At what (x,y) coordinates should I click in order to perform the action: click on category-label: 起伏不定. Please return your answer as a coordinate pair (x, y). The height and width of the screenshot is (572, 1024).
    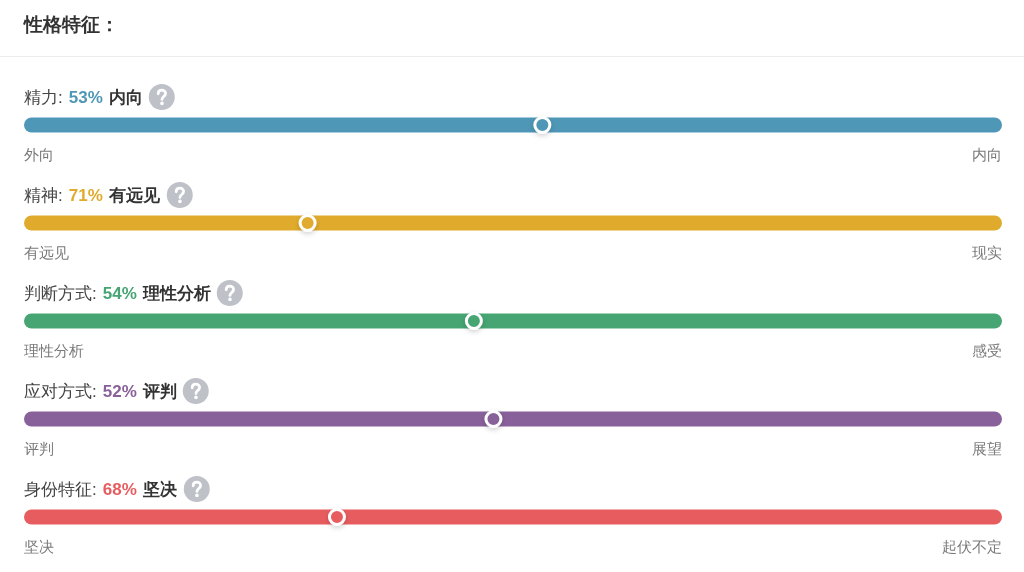
    Looking at the image, I should click on (972, 546).